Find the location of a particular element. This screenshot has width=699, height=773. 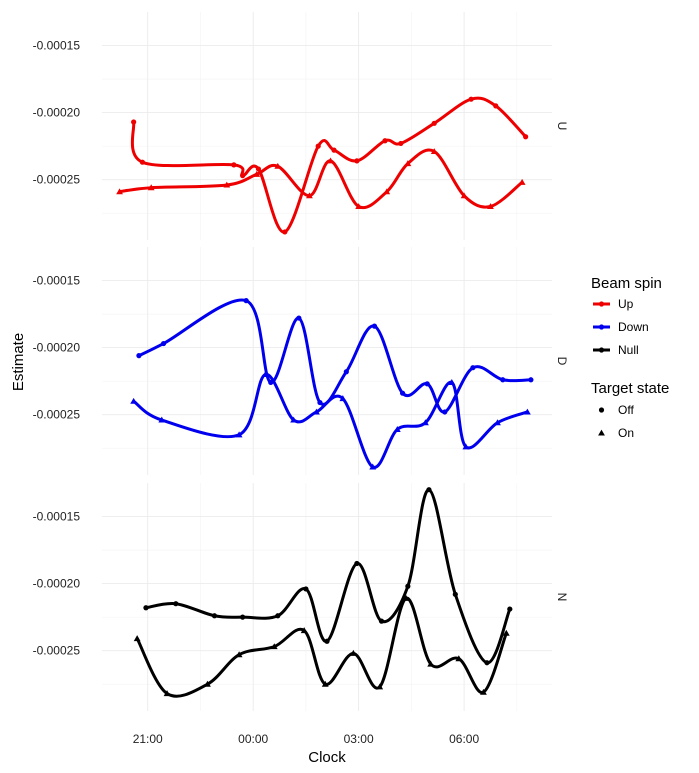

y-tick-label: -0.00015 is located at coordinates (57, 46).